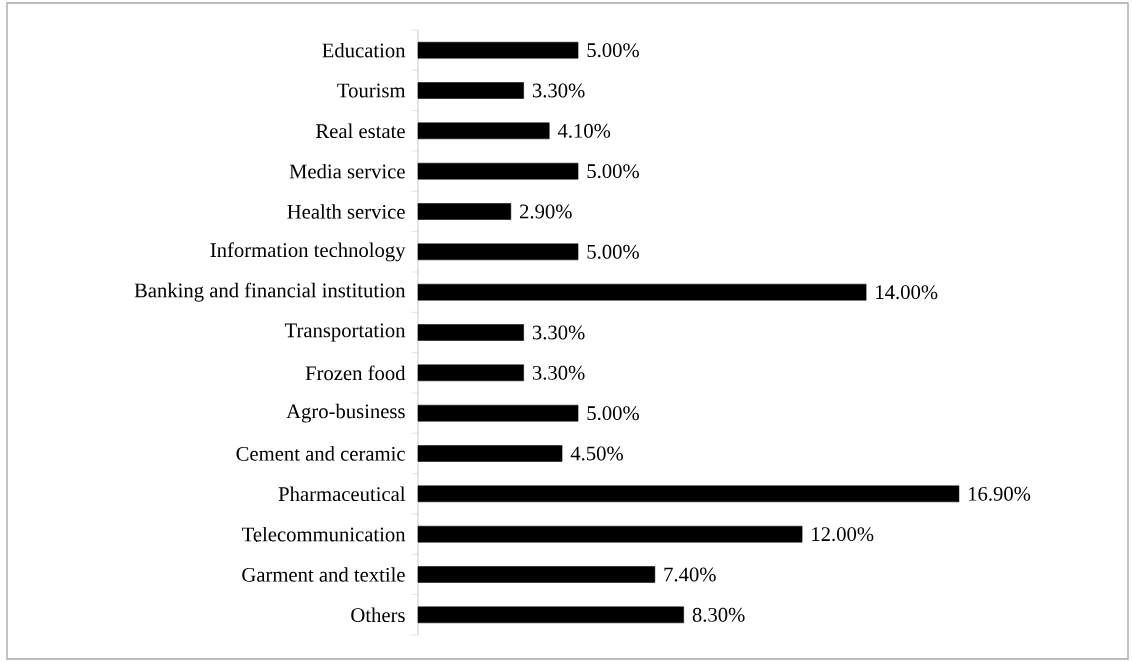 The image size is (1132, 662). What do you see at coordinates (323, 574) in the screenshot?
I see `y-tick-label: Garment and textile` at bounding box center [323, 574].